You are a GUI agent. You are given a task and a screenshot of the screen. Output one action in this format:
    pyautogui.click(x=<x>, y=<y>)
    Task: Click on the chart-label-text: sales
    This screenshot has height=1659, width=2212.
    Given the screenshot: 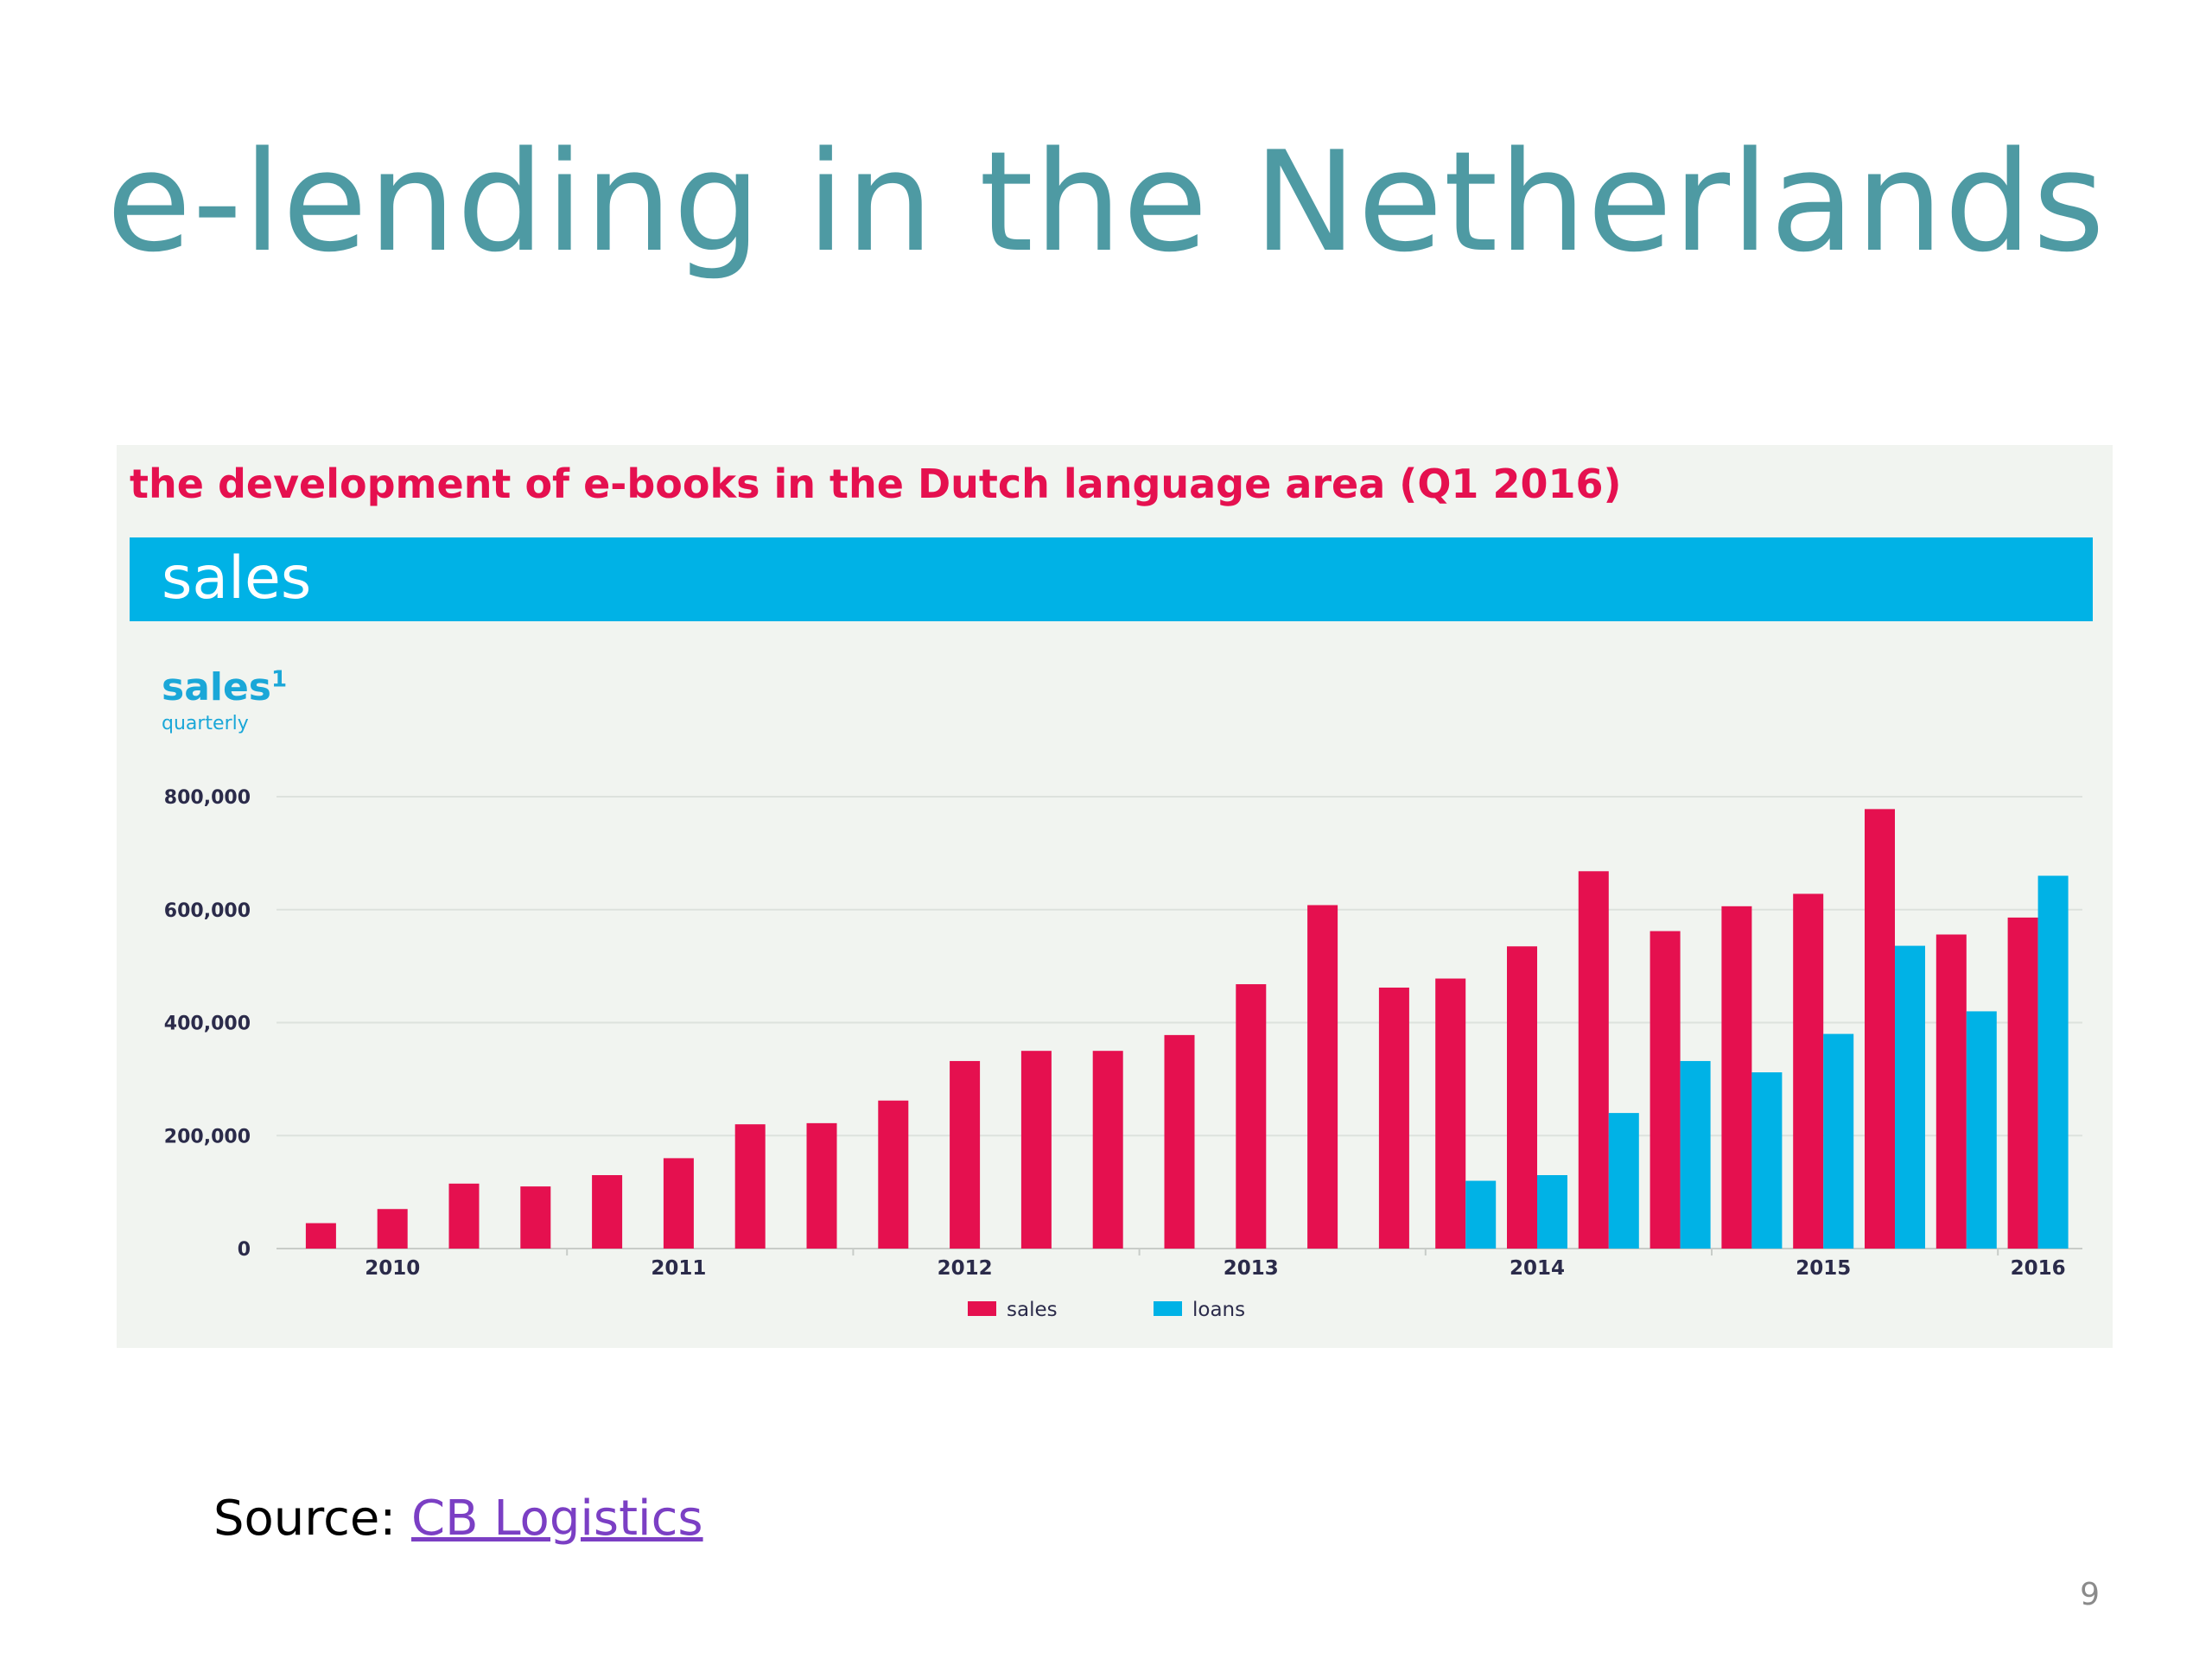 What is the action you would take?
    pyautogui.click(x=216, y=687)
    